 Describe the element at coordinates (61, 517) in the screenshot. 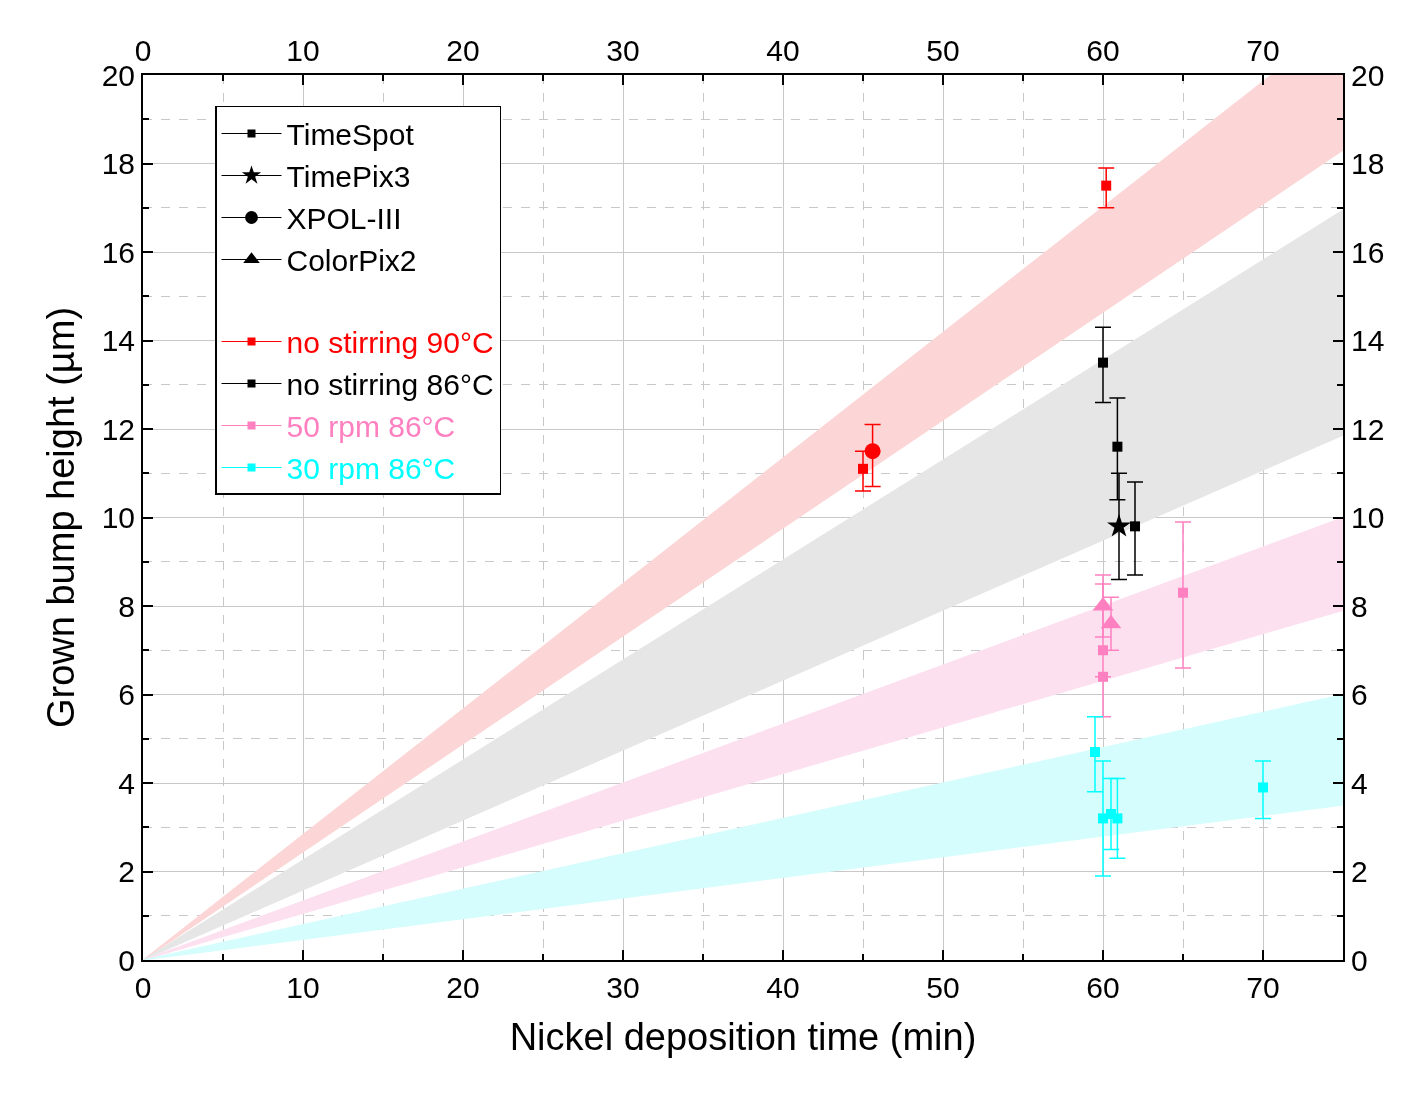

I see `y-axis-title: Grown bump height (µm)` at that location.